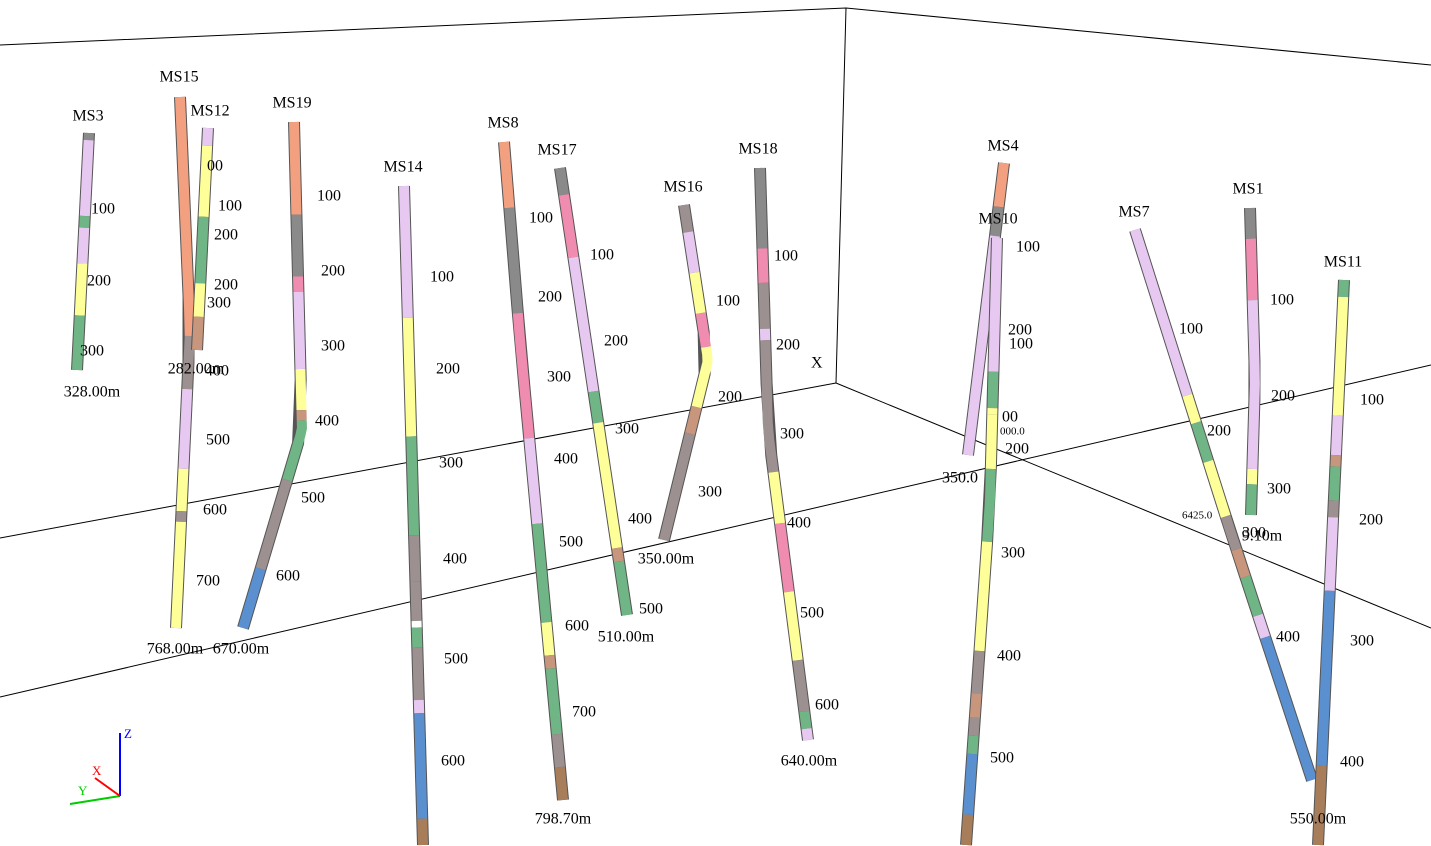 The width and height of the screenshot is (1431, 846). I want to click on total-depth: 328.00m, so click(92, 392).